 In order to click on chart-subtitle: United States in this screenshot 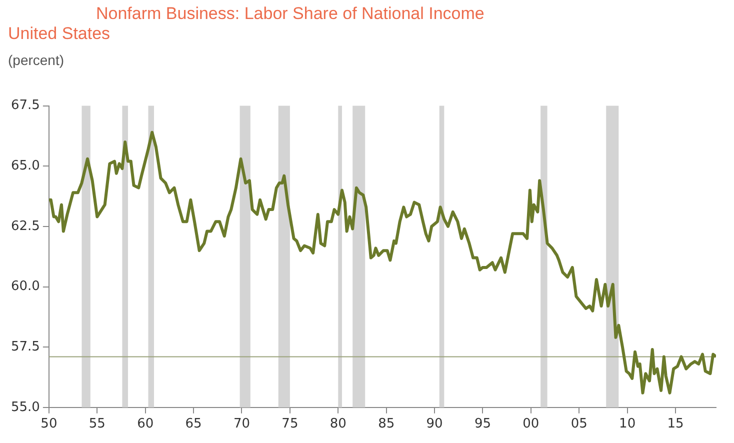, I will do `click(59, 34)`.